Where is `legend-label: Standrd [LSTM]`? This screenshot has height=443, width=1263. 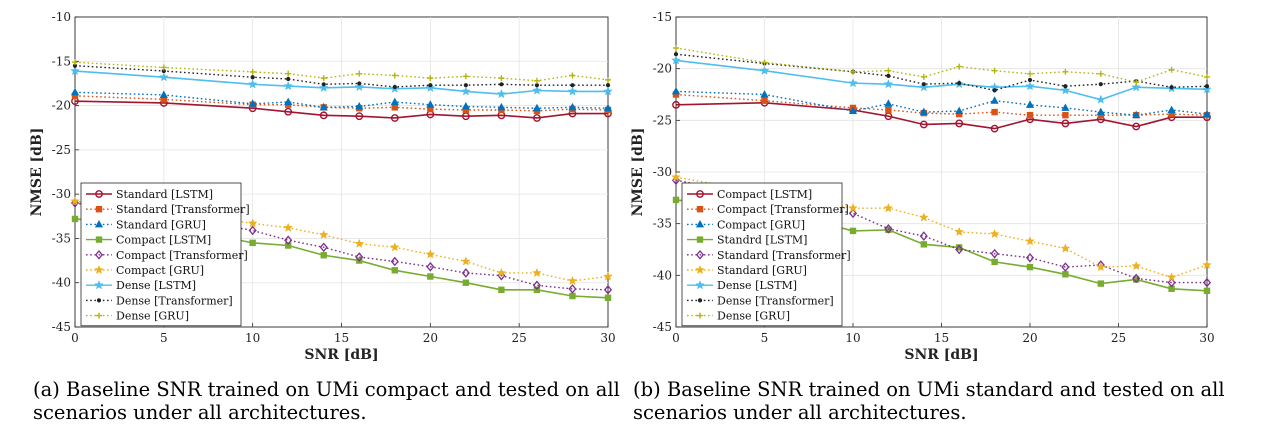 legend-label: Standrd [LSTM] is located at coordinates (762, 240).